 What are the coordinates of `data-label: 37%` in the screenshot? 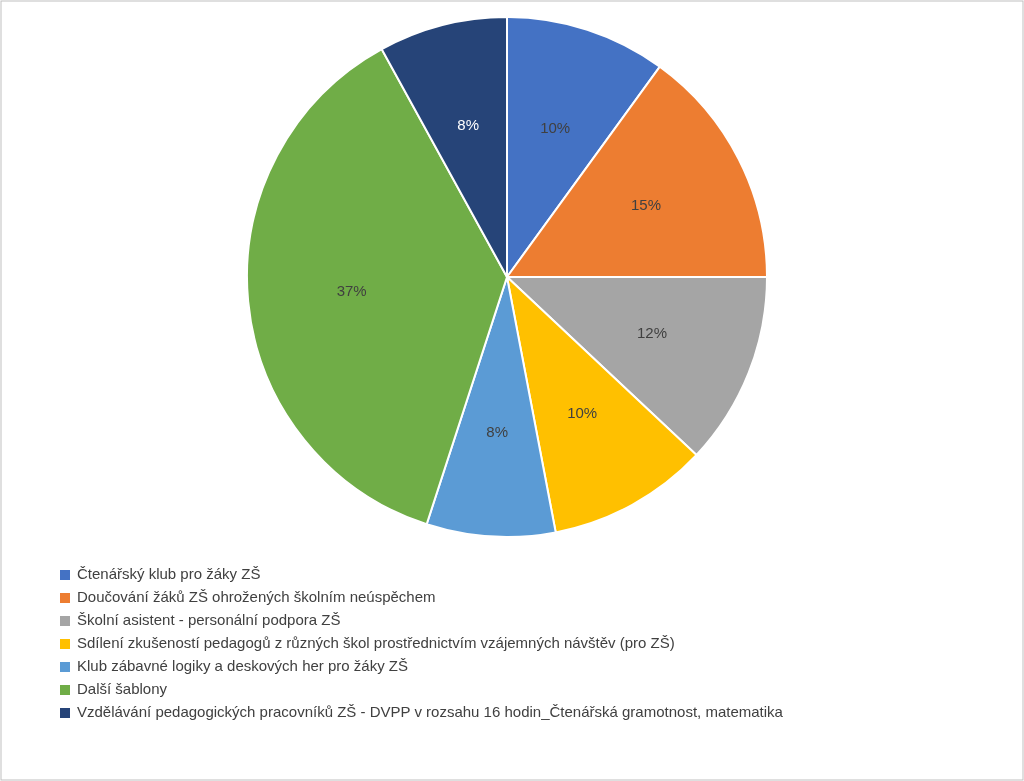 It's located at (351, 290).